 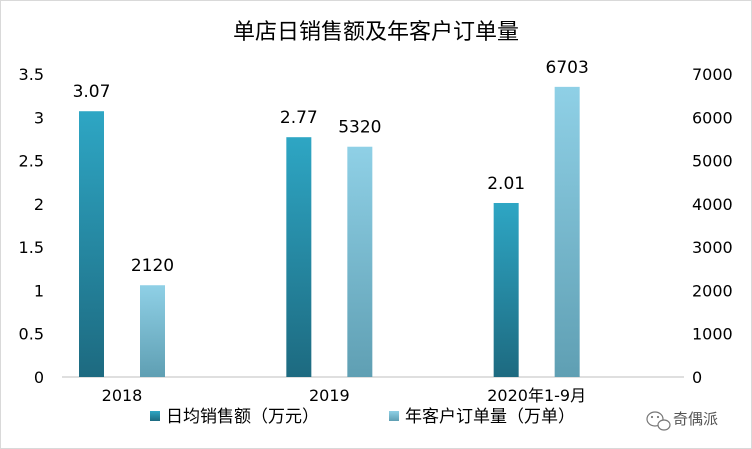 What do you see at coordinates (242, 417) in the screenshot?
I see `legend-label-series-1: 日均销售额（万元）` at bounding box center [242, 417].